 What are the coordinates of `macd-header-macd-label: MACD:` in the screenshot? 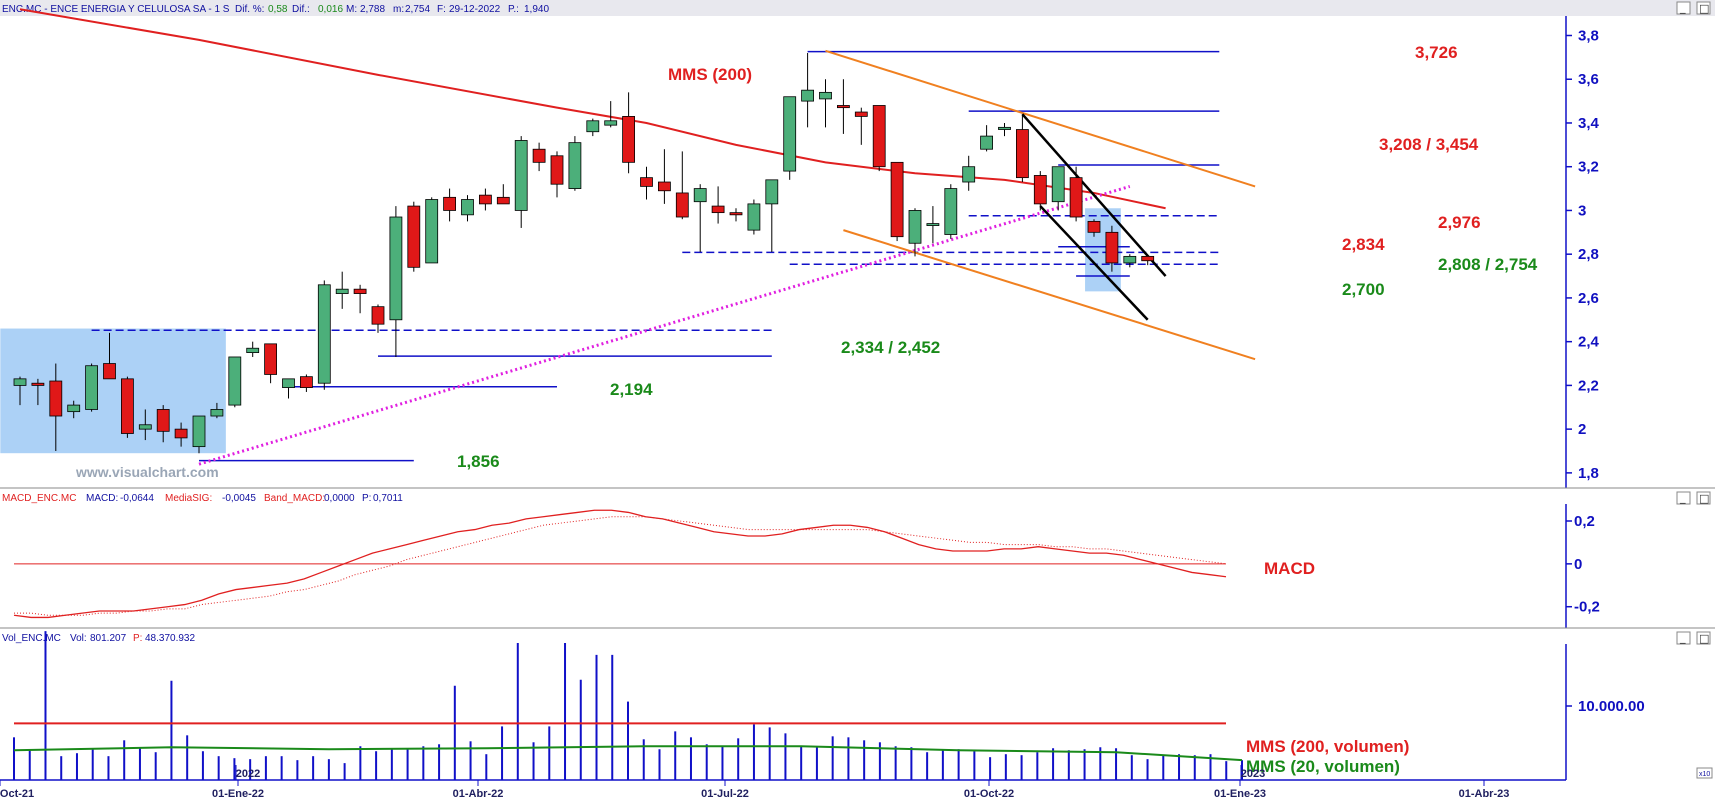 It's located at (102, 498).